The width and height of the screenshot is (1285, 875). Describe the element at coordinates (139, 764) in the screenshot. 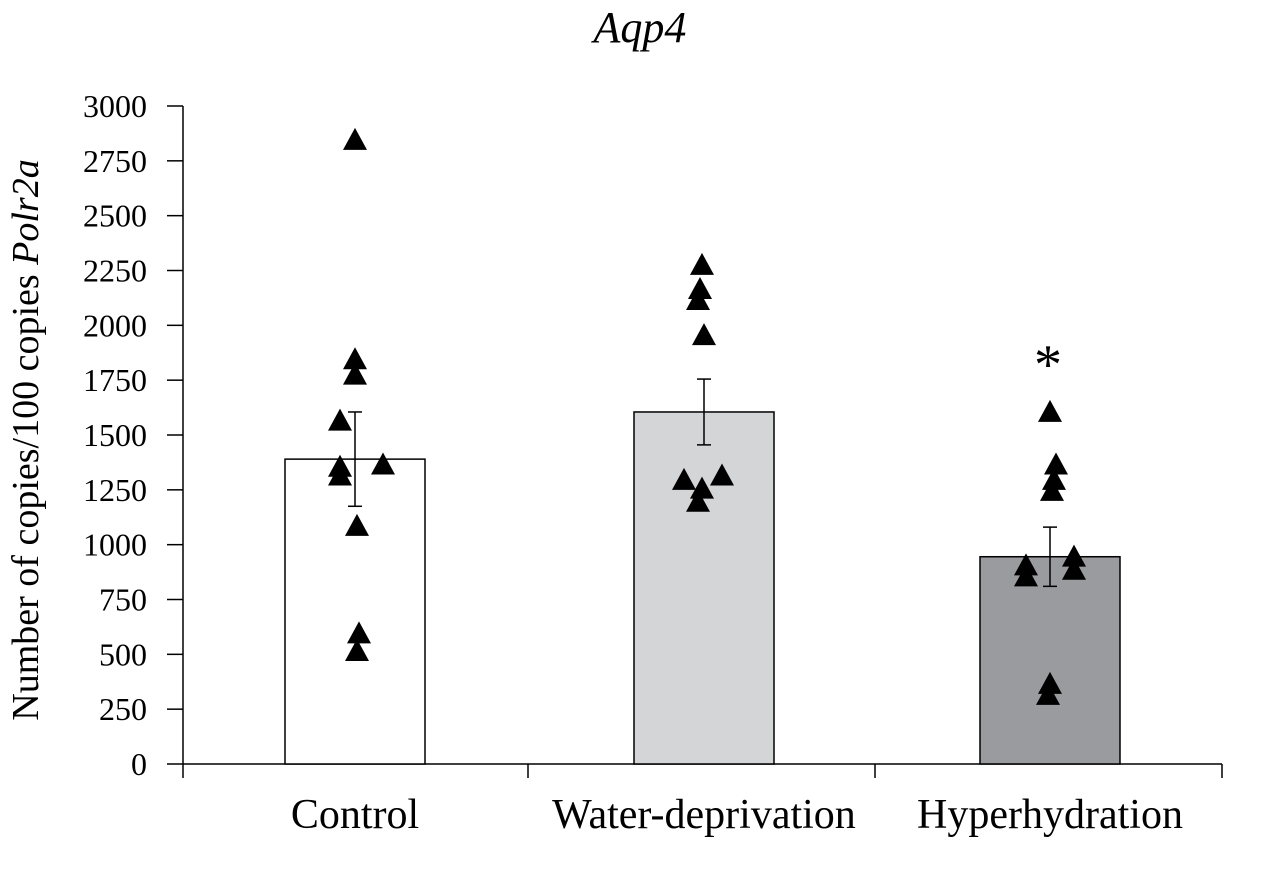

I see `y-tick-label: 0` at that location.